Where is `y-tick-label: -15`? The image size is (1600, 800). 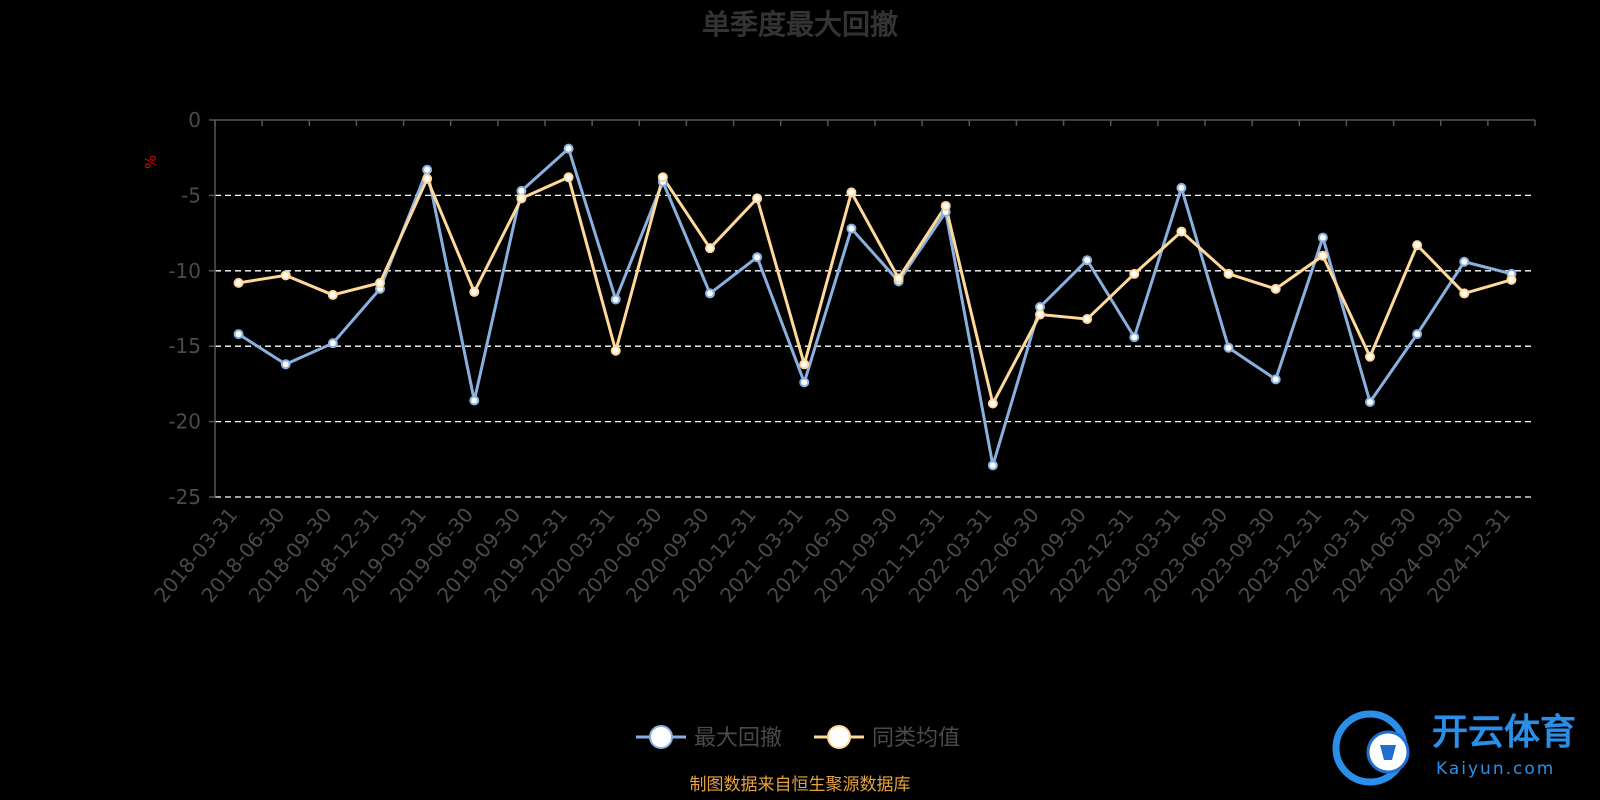 y-tick-label: -15 is located at coordinates (184, 346).